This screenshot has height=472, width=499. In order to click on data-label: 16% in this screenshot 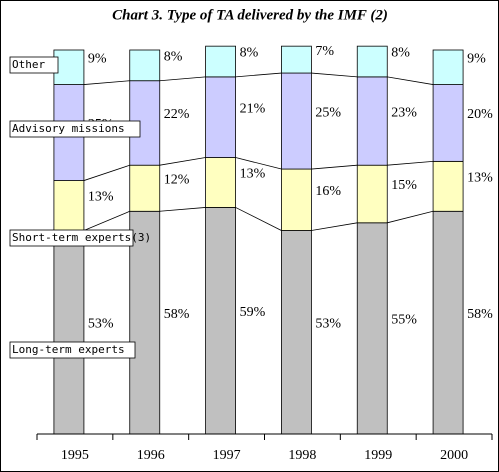, I will do `click(328, 191)`.